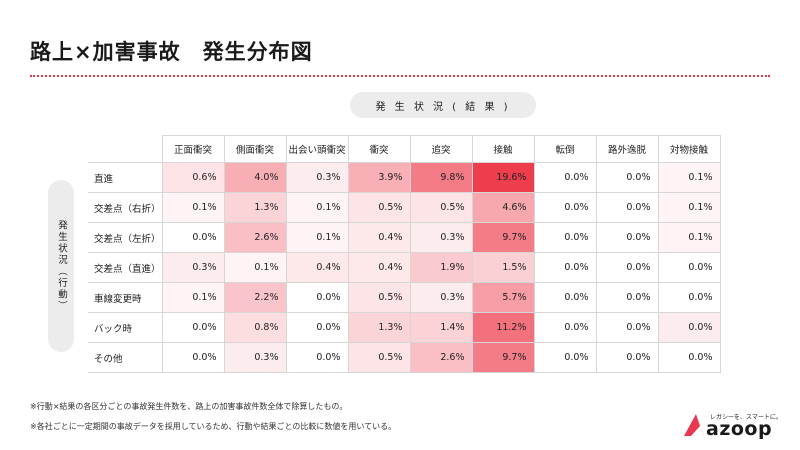 This screenshot has height=450, width=800. Describe the element at coordinates (441, 149) in the screenshot. I see `column-header: 追突` at that location.